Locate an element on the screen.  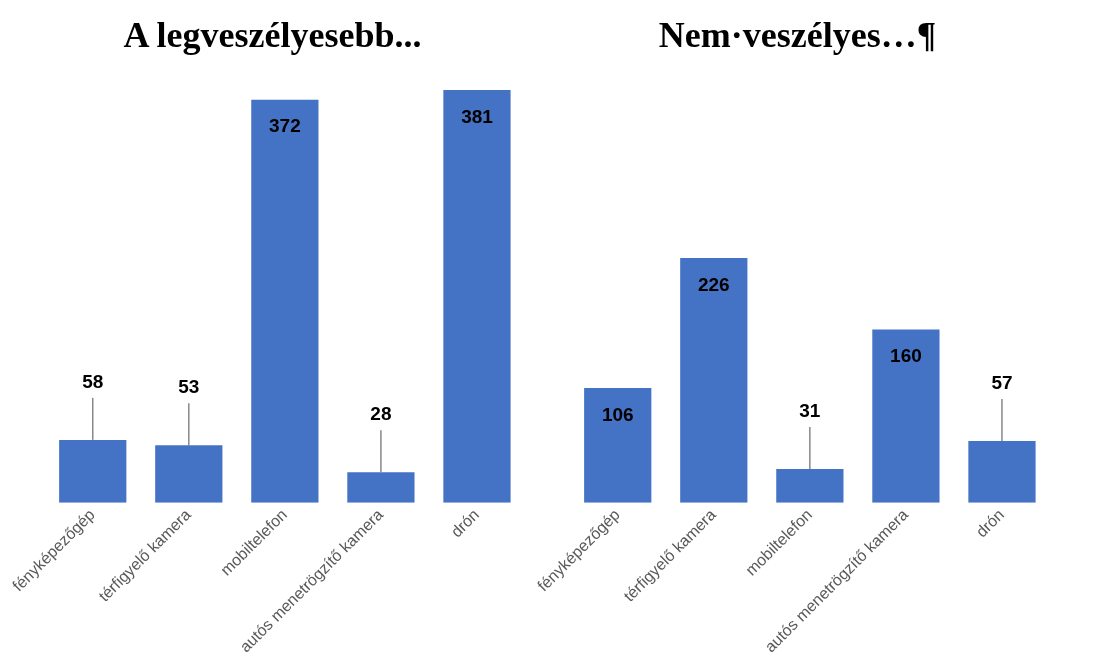
chart-title: Nem·veszélyes…¶ is located at coordinates (797, 35).